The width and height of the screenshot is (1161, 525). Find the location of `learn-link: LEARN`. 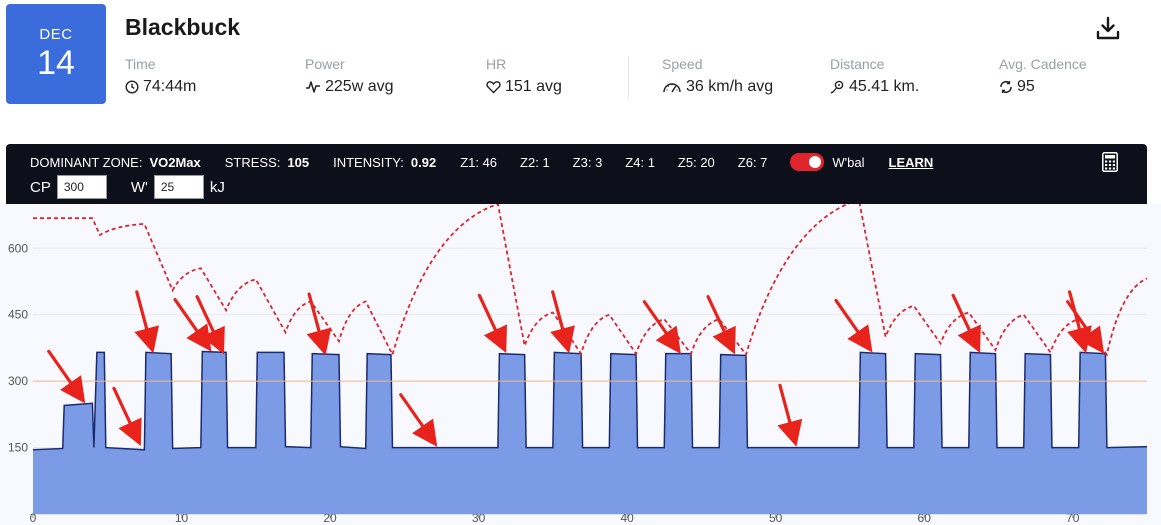

learn-link: LEARN is located at coordinates (911, 162).